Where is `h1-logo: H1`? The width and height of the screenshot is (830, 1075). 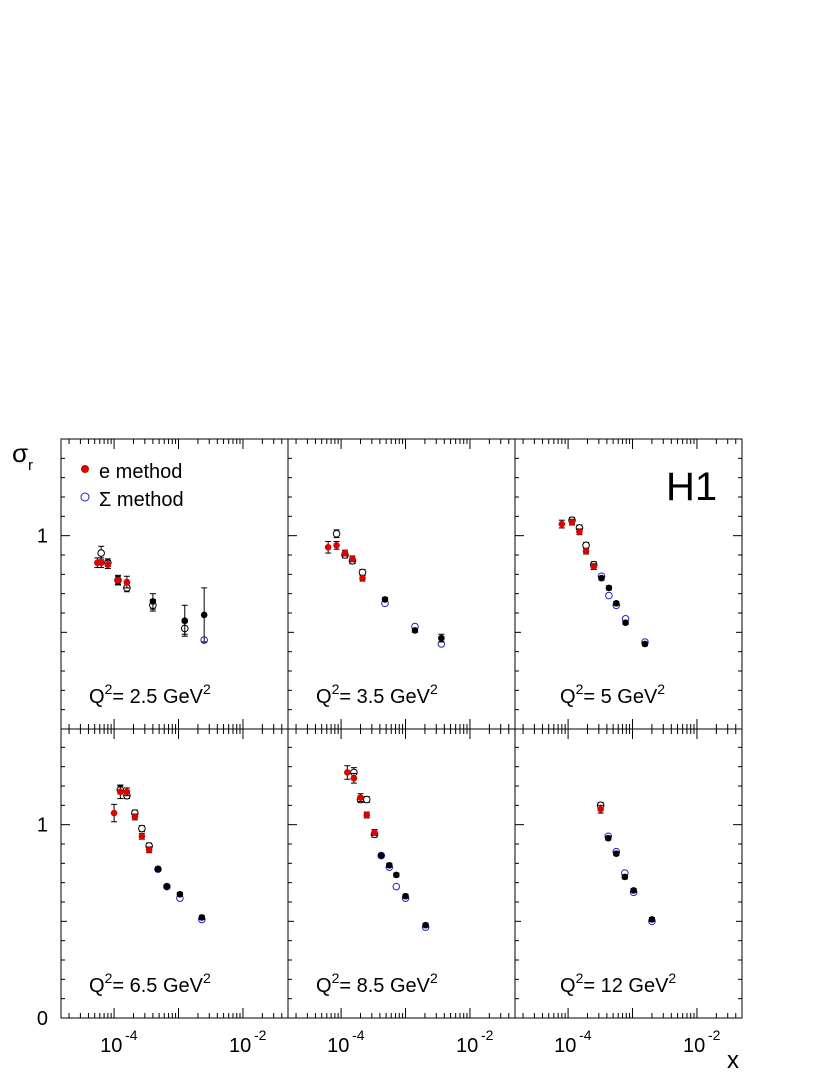
h1-logo: H1 is located at coordinates (691, 487).